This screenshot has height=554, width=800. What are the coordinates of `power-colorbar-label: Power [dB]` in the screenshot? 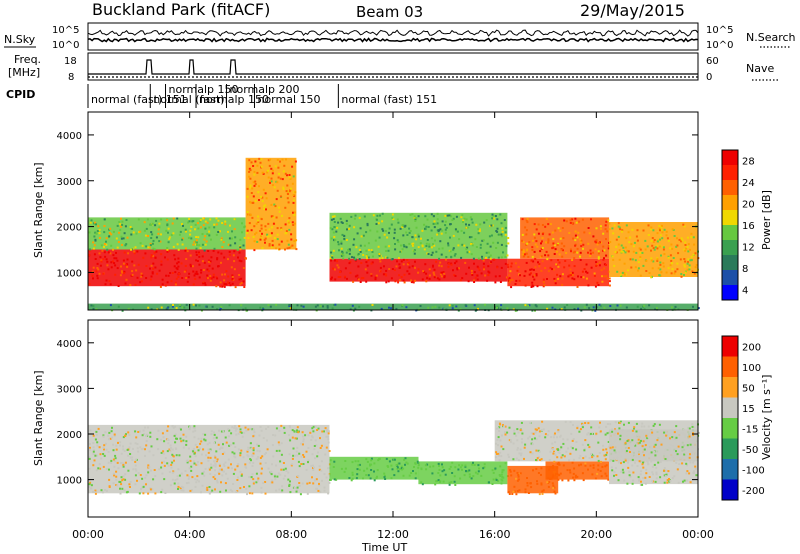 It's located at (766, 220).